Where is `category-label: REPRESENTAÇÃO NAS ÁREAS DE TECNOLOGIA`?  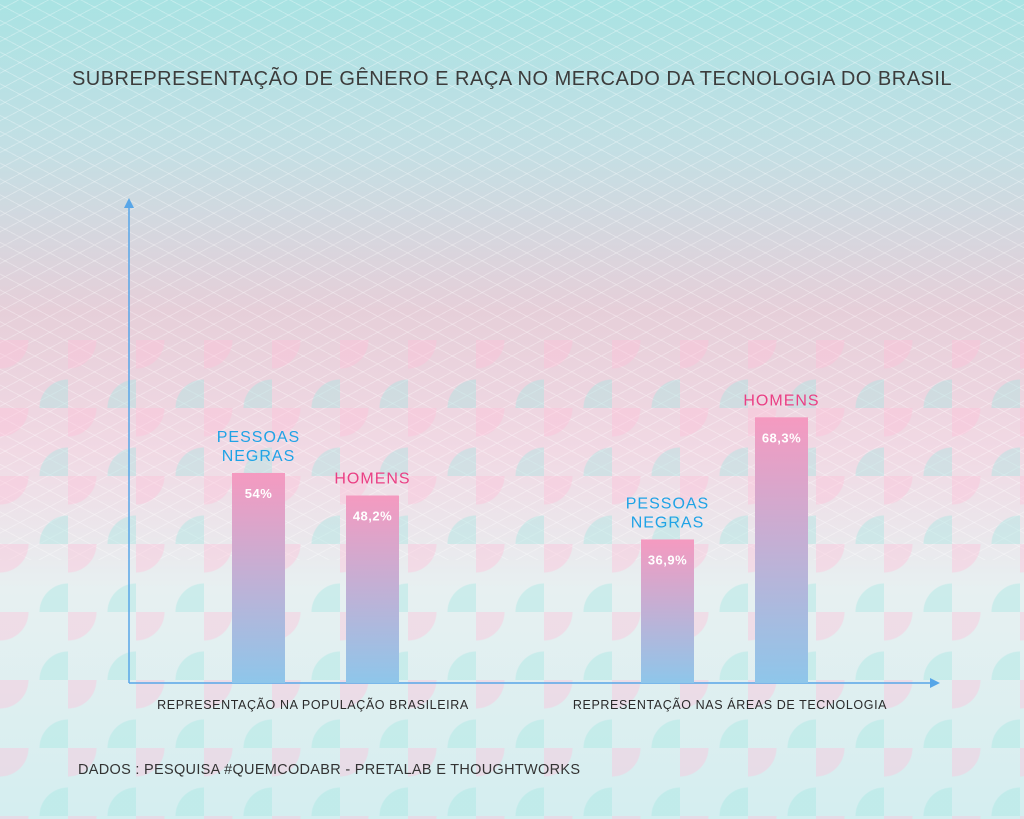
category-label: REPRESENTAÇÃO NAS ÁREAS DE TECNOLOGIA is located at coordinates (730, 704).